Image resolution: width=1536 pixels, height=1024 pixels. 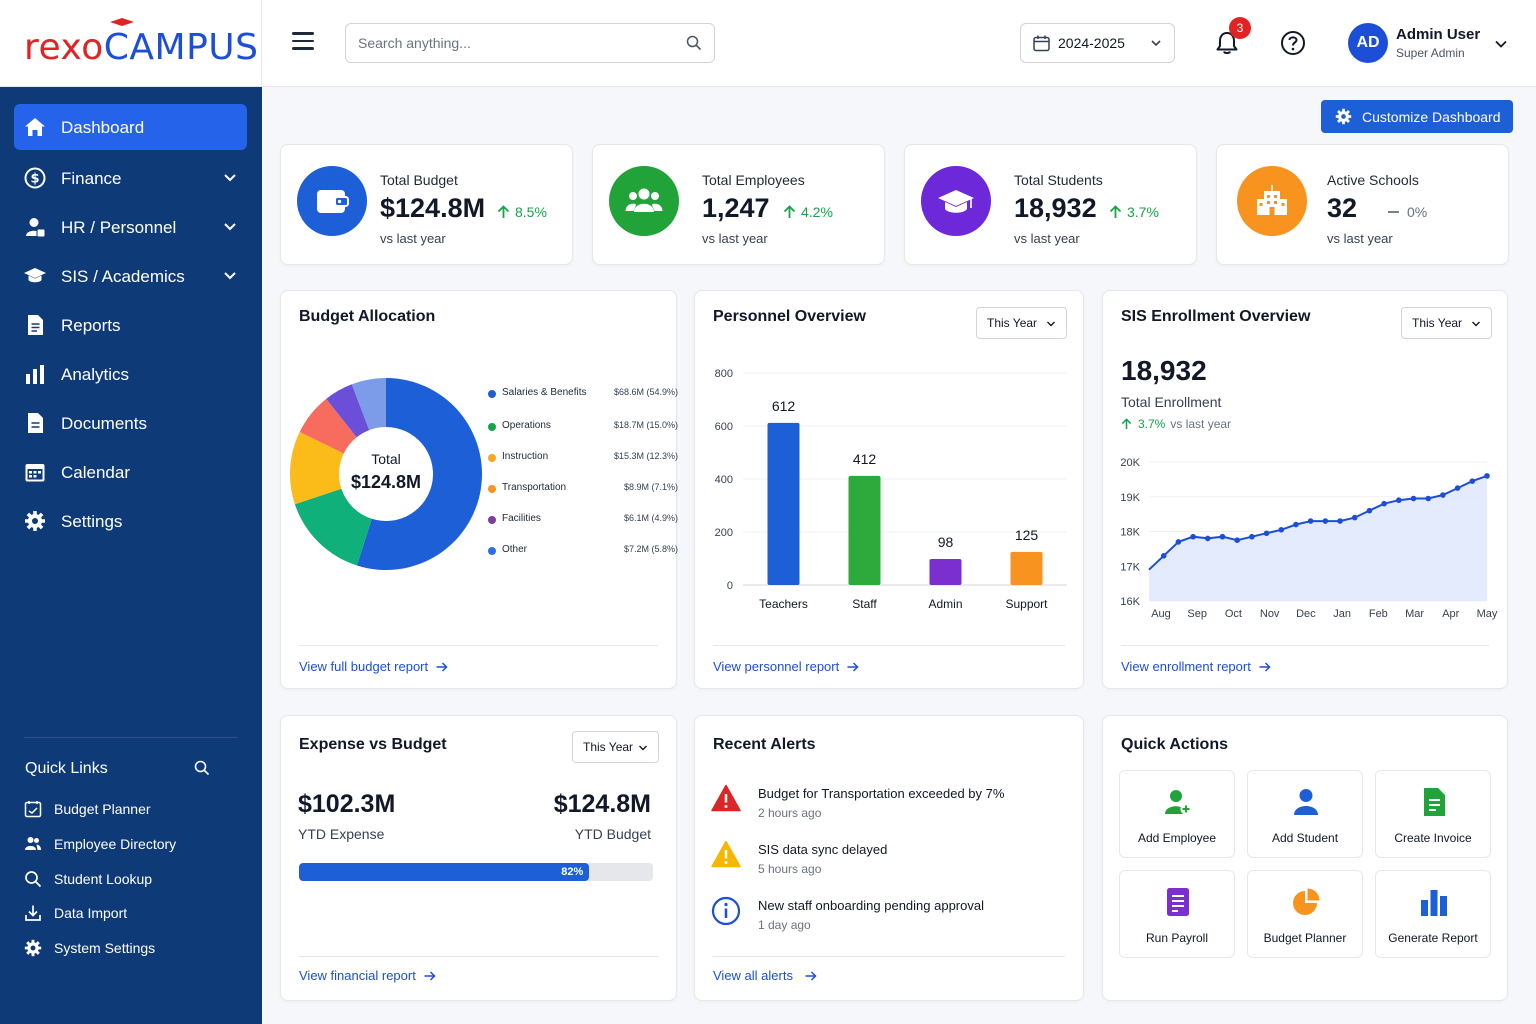 What do you see at coordinates (724, 533) in the screenshot?
I see `y-tick-label: 200` at bounding box center [724, 533].